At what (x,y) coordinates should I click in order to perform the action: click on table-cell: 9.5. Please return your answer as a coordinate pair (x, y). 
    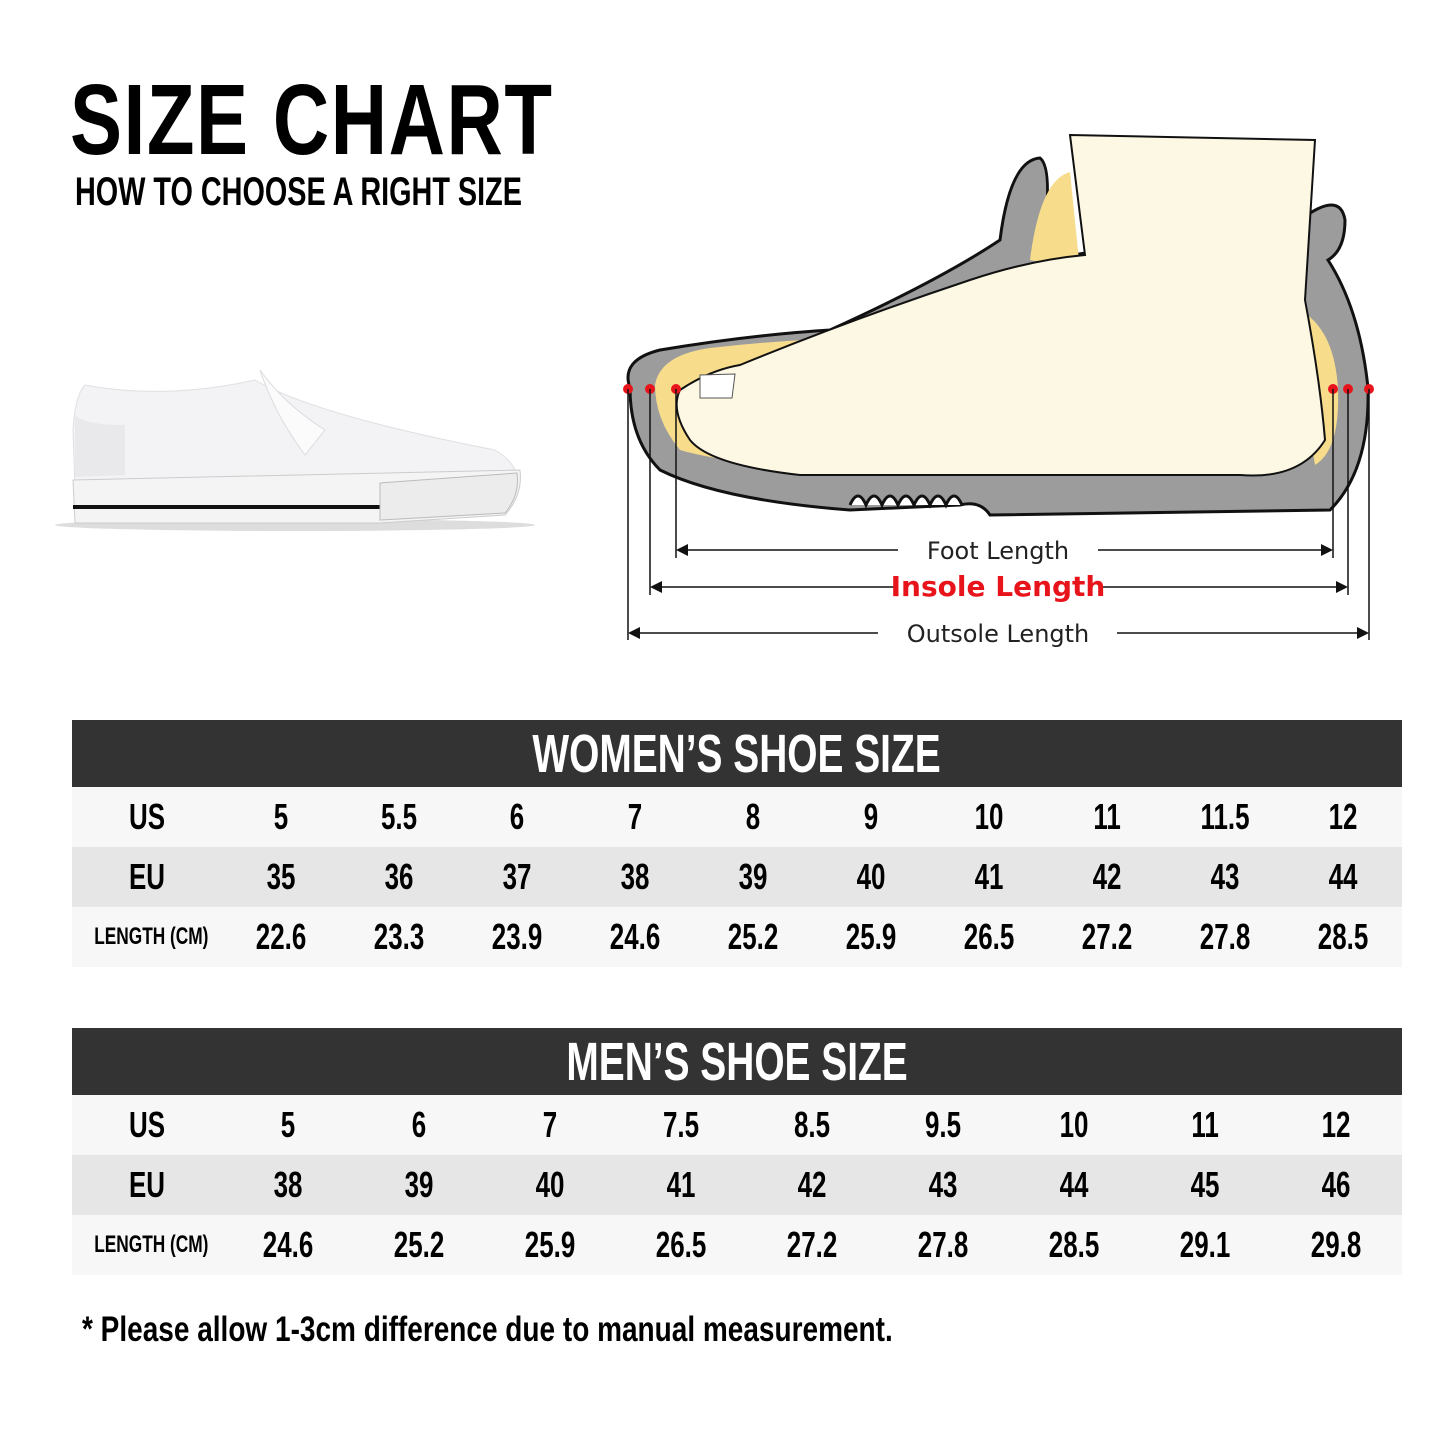
    Looking at the image, I should click on (943, 1124).